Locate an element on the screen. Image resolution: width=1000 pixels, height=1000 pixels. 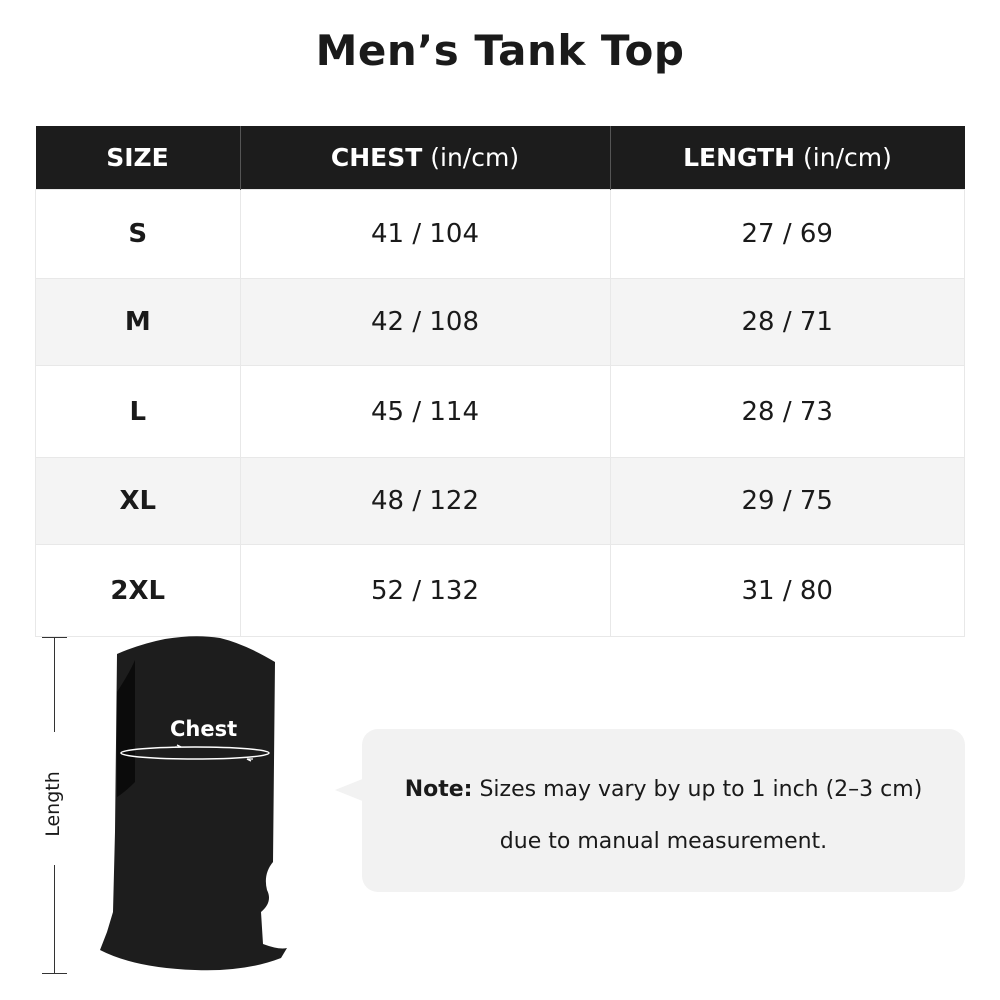
header-label: SIZE is located at coordinates (137, 157).